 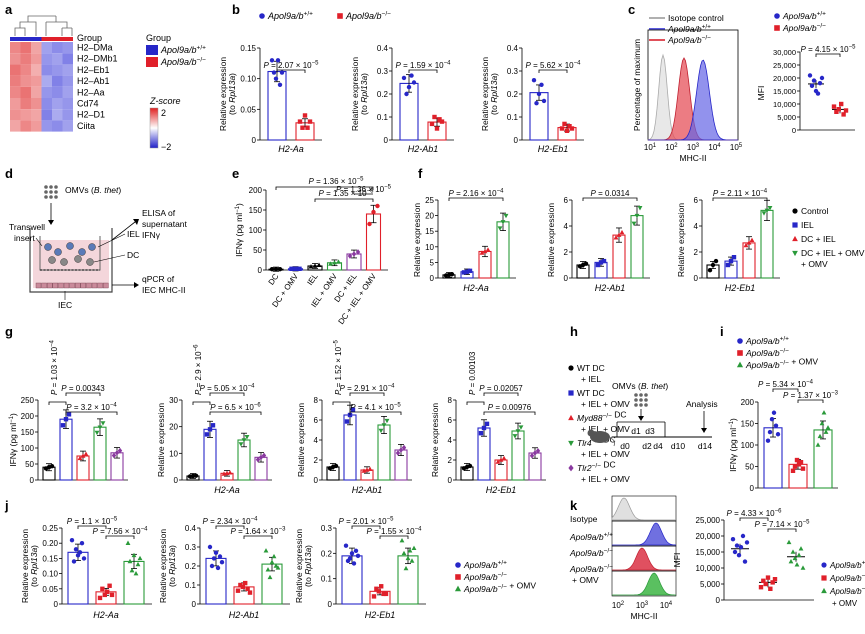 I want to click on cell, so click(x=52, y=260).